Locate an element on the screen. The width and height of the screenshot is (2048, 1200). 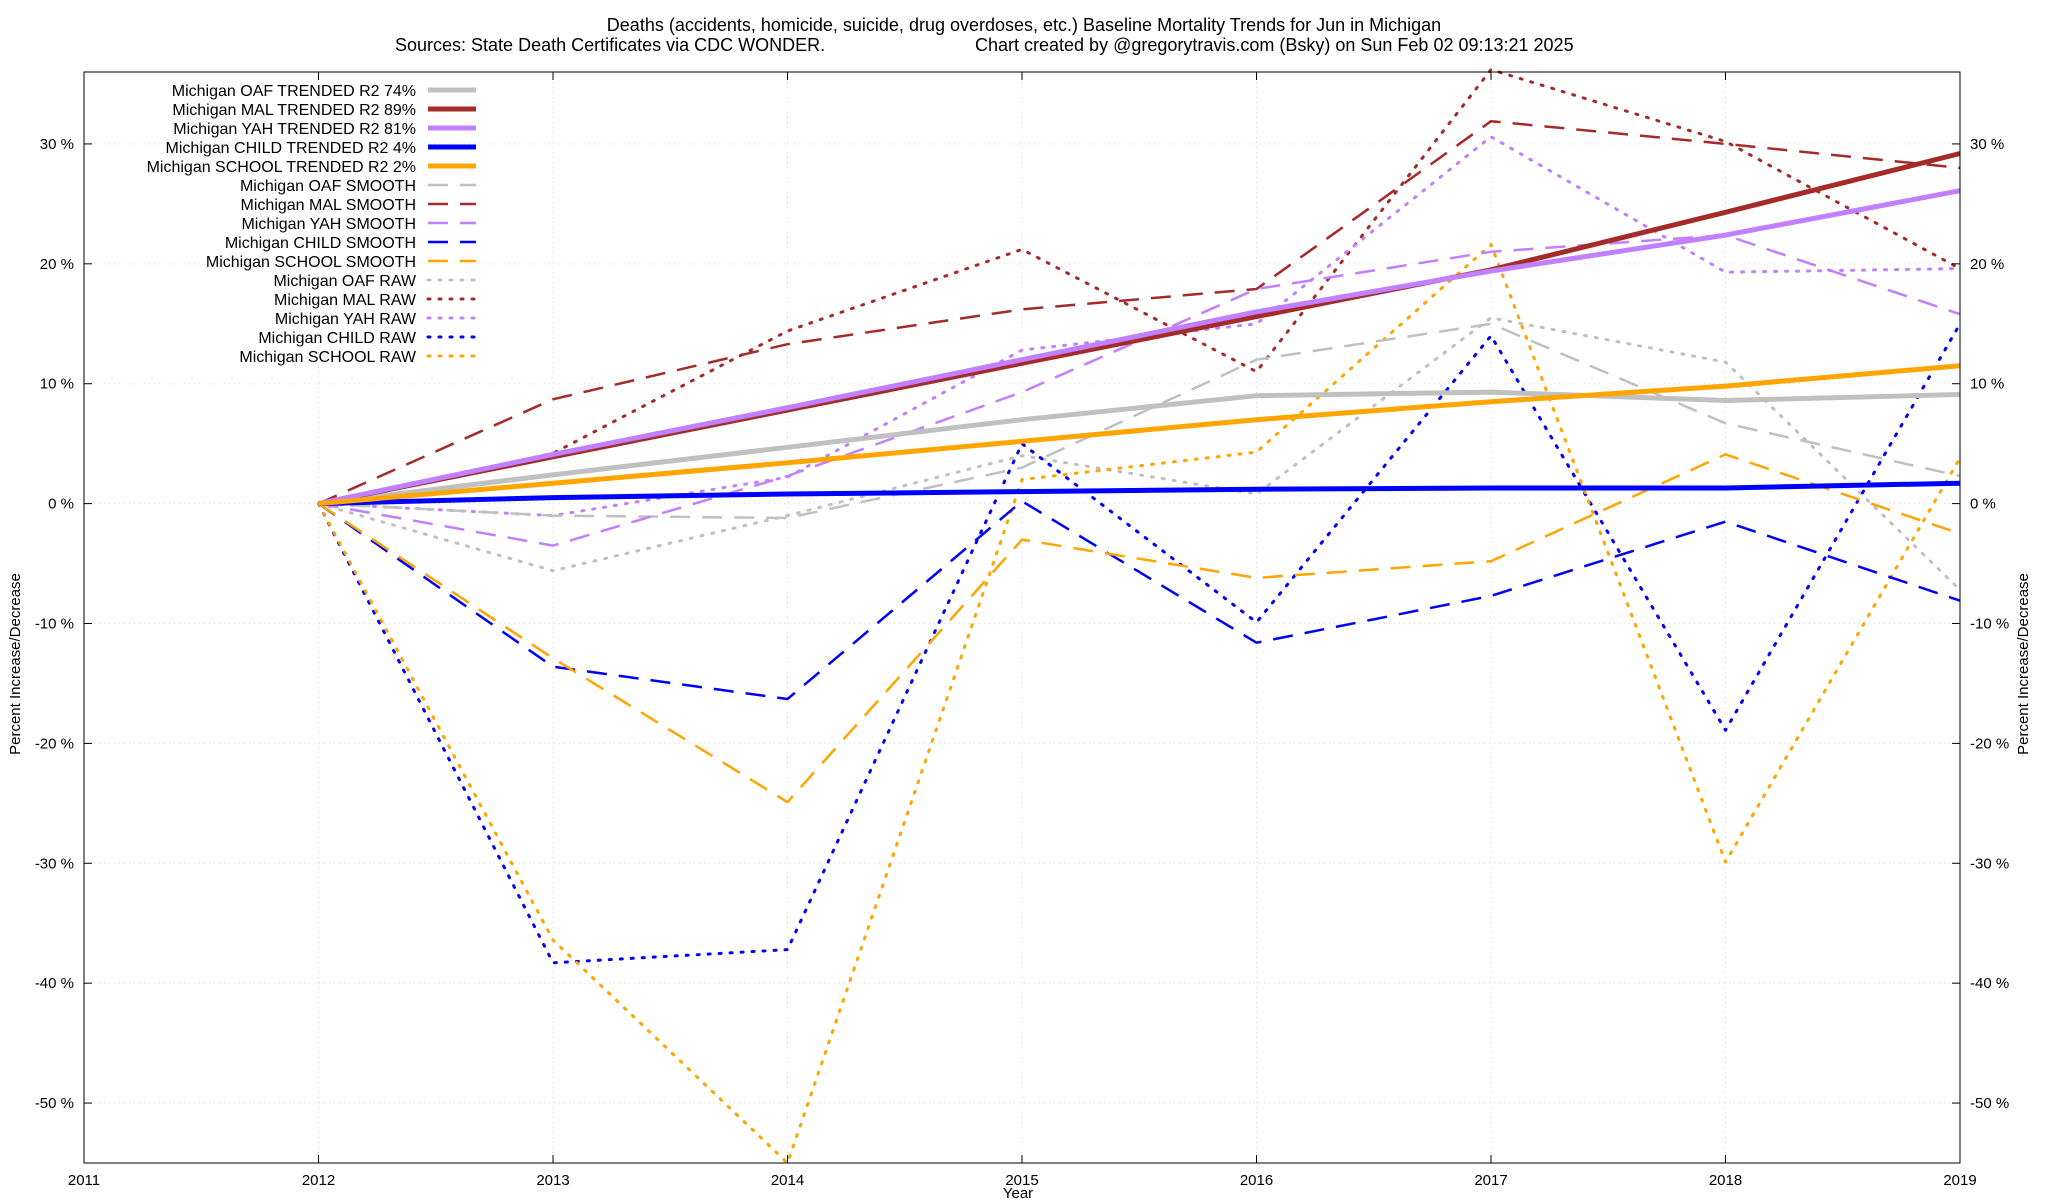
legend-label-0: Michigan OAF TRENDED R2 74% is located at coordinates (294, 91).